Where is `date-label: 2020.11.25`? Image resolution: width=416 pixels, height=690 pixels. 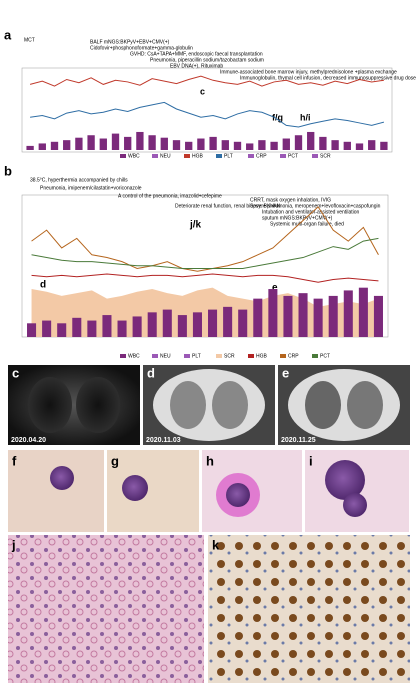 date-label: 2020.11.25 is located at coordinates (298, 440).